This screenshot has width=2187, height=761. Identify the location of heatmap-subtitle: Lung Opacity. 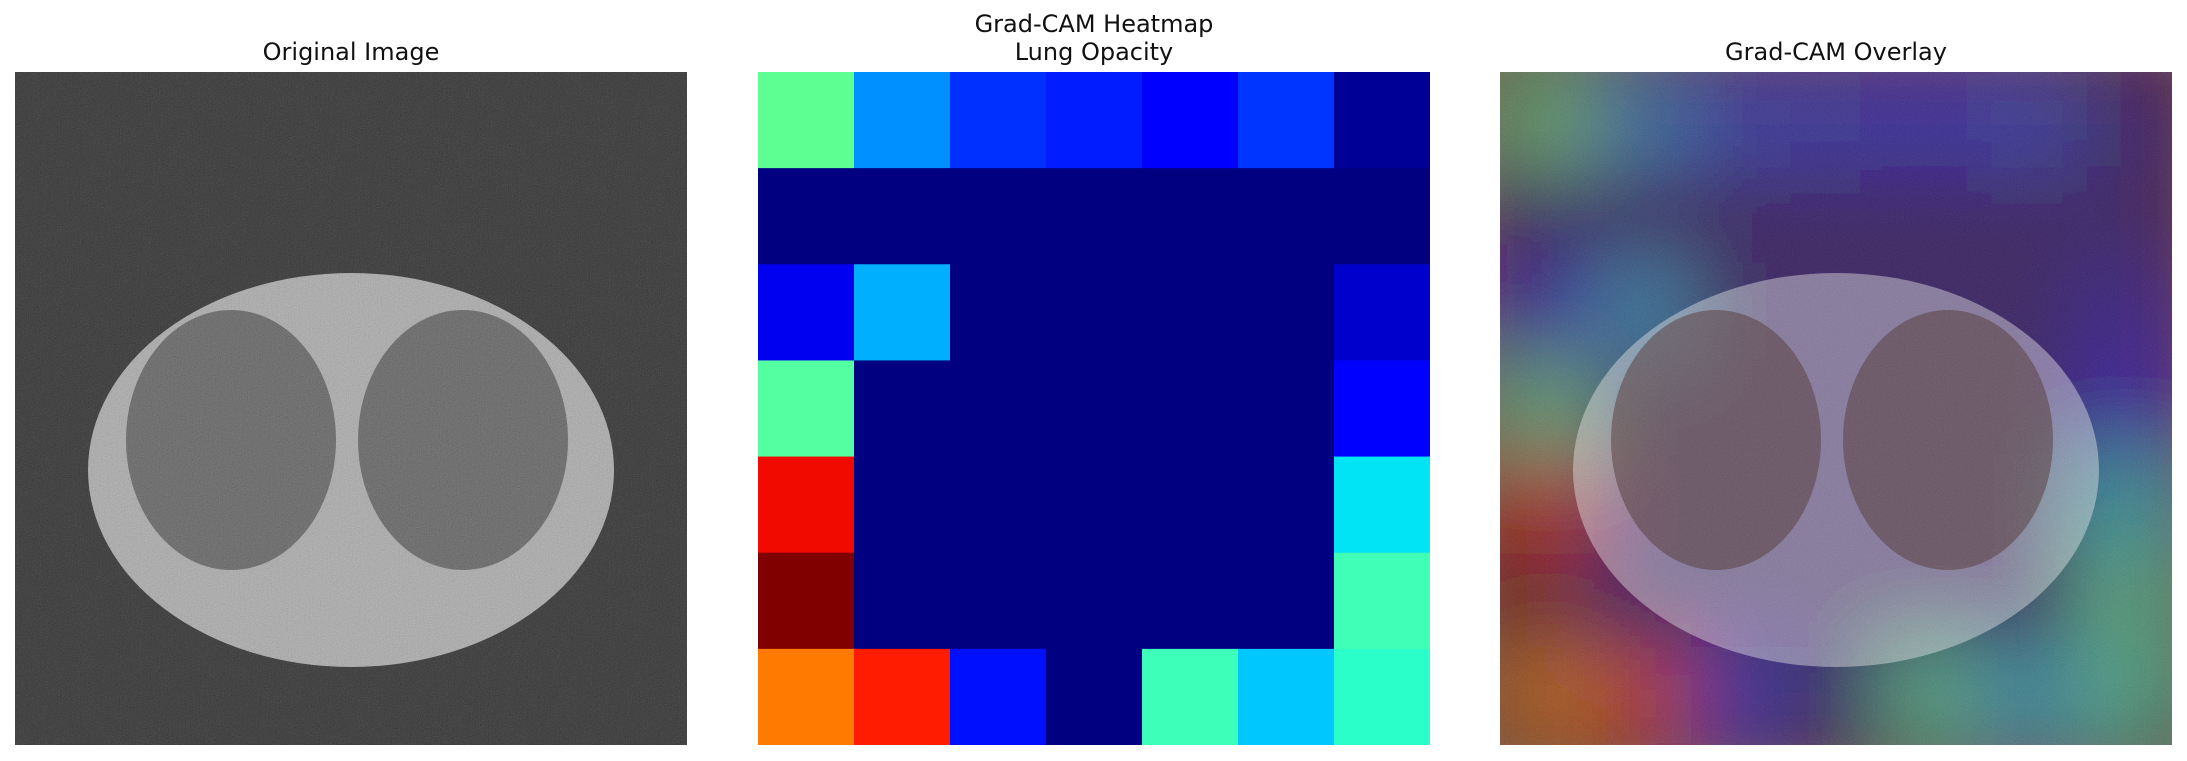
(1094, 52).